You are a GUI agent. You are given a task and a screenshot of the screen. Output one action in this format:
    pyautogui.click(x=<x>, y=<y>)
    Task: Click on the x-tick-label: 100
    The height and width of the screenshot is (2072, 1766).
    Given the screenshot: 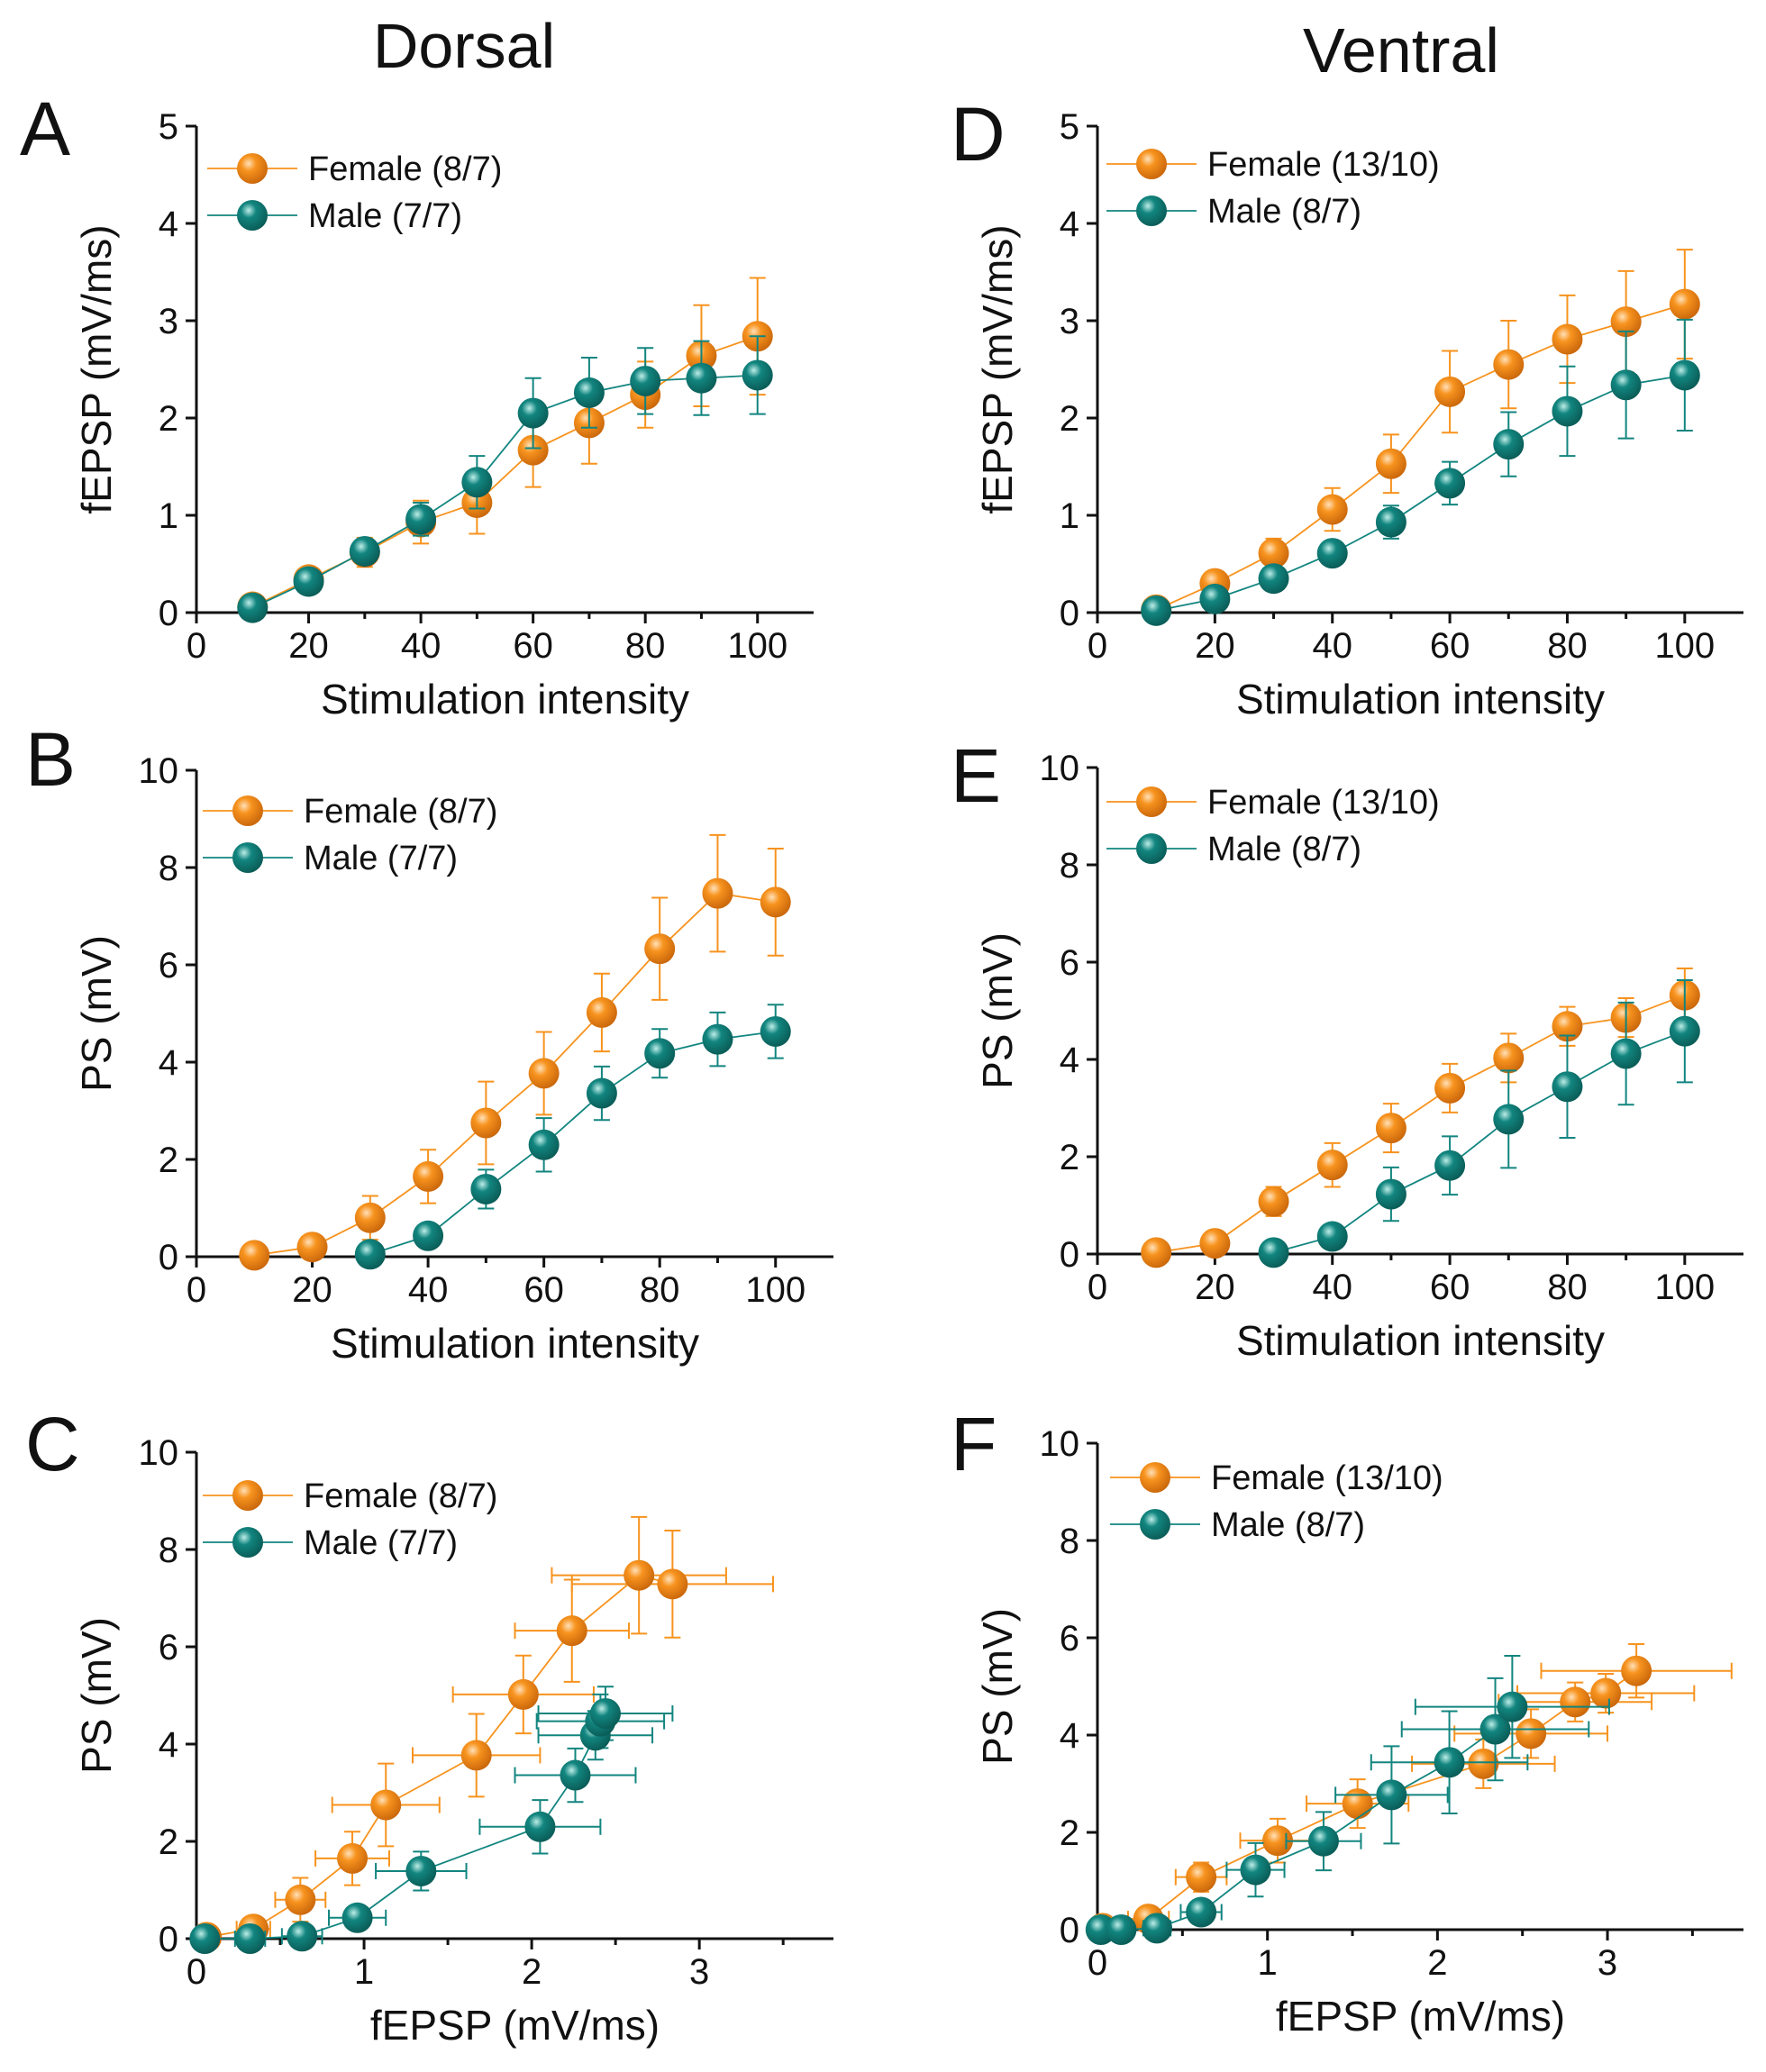 What is the action you would take?
    pyautogui.click(x=1684, y=1287)
    